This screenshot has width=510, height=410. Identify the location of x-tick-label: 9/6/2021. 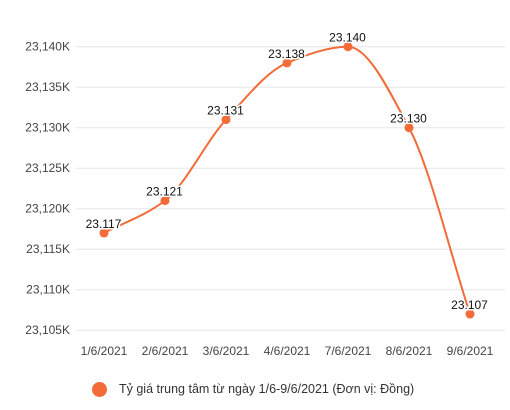
(470, 351).